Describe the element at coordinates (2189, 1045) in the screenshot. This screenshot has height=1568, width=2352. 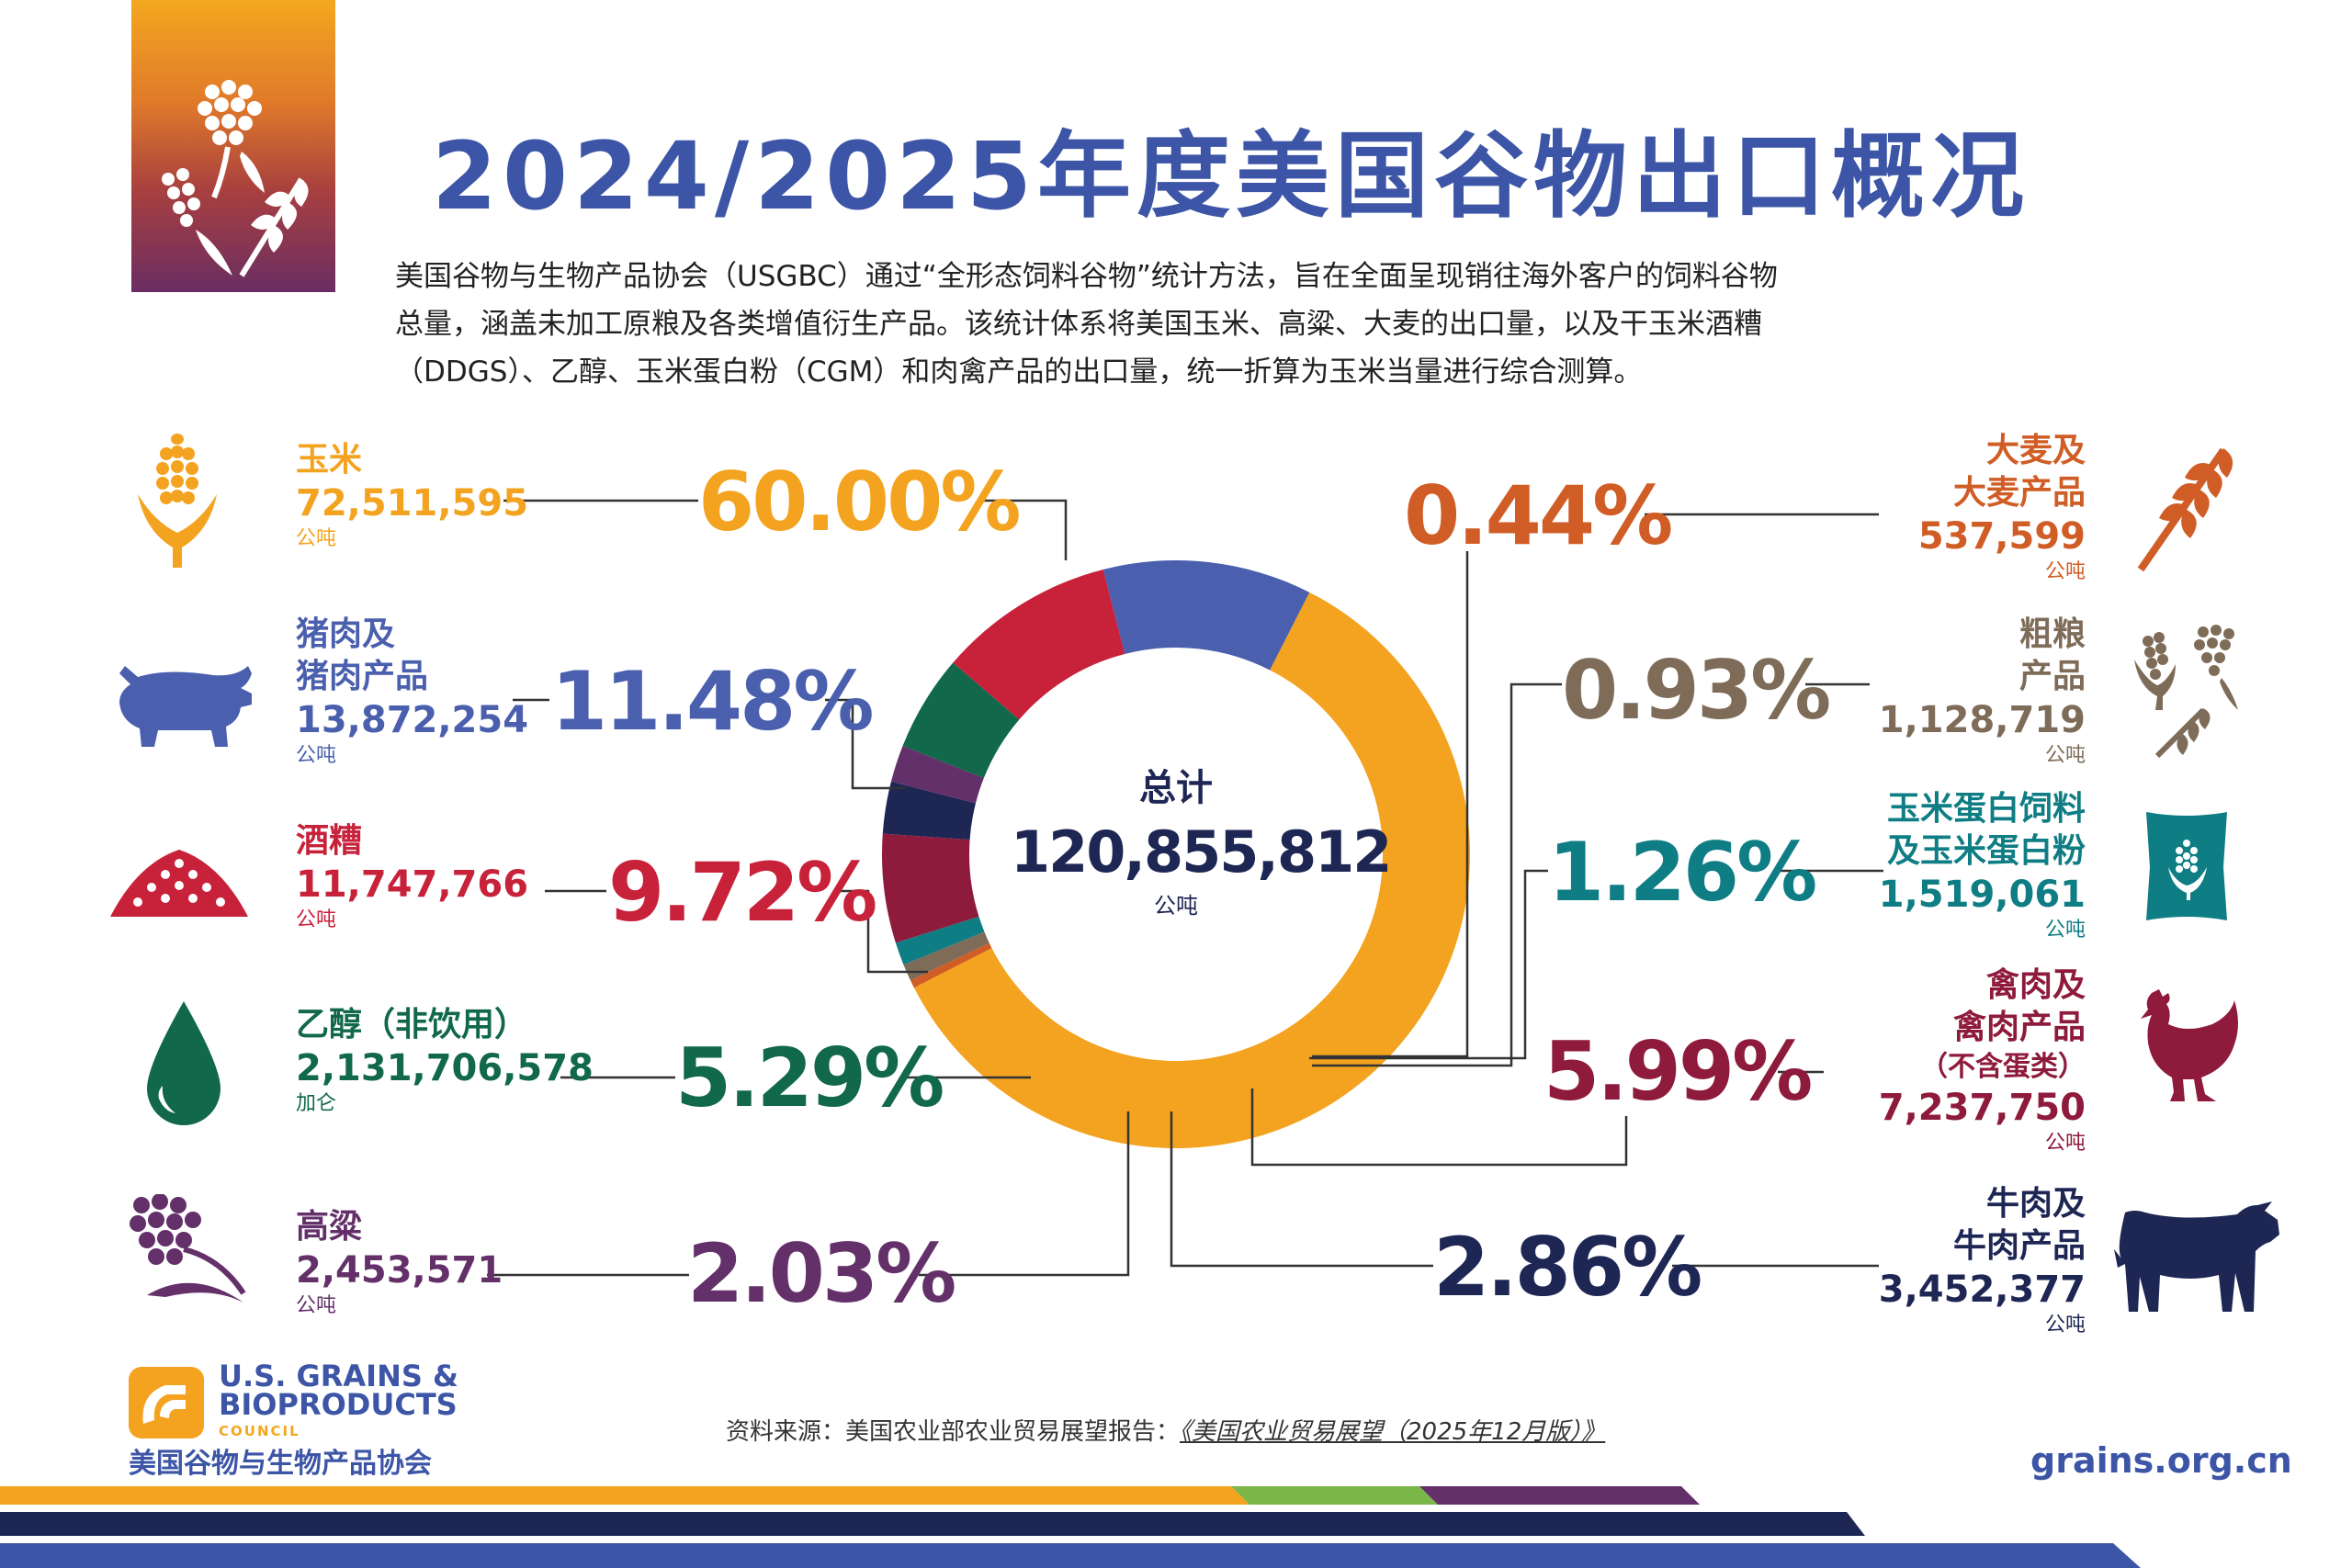
I see `chicken-icon` at that location.